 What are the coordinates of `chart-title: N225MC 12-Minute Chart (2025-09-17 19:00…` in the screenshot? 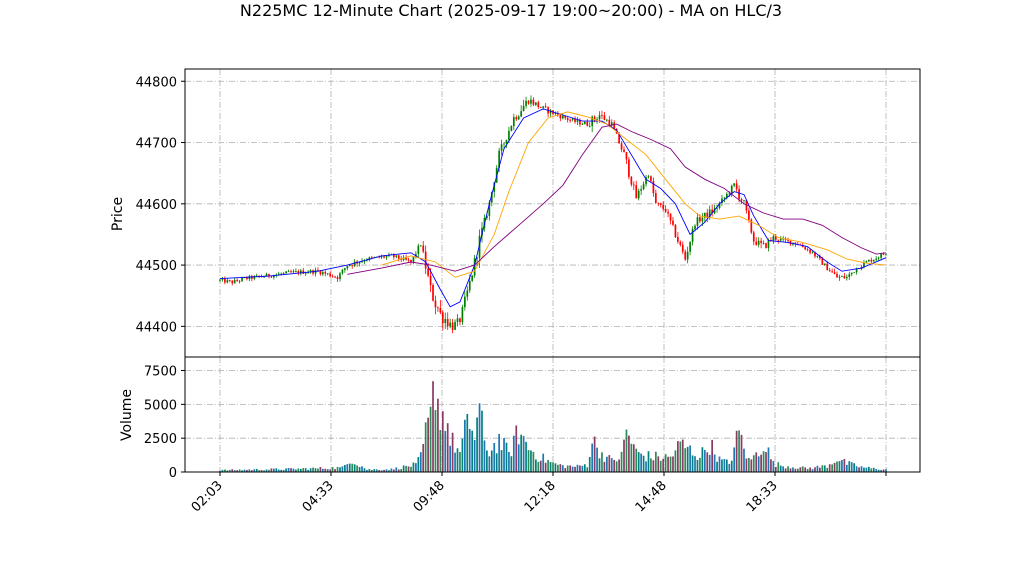 It's located at (511, 10).